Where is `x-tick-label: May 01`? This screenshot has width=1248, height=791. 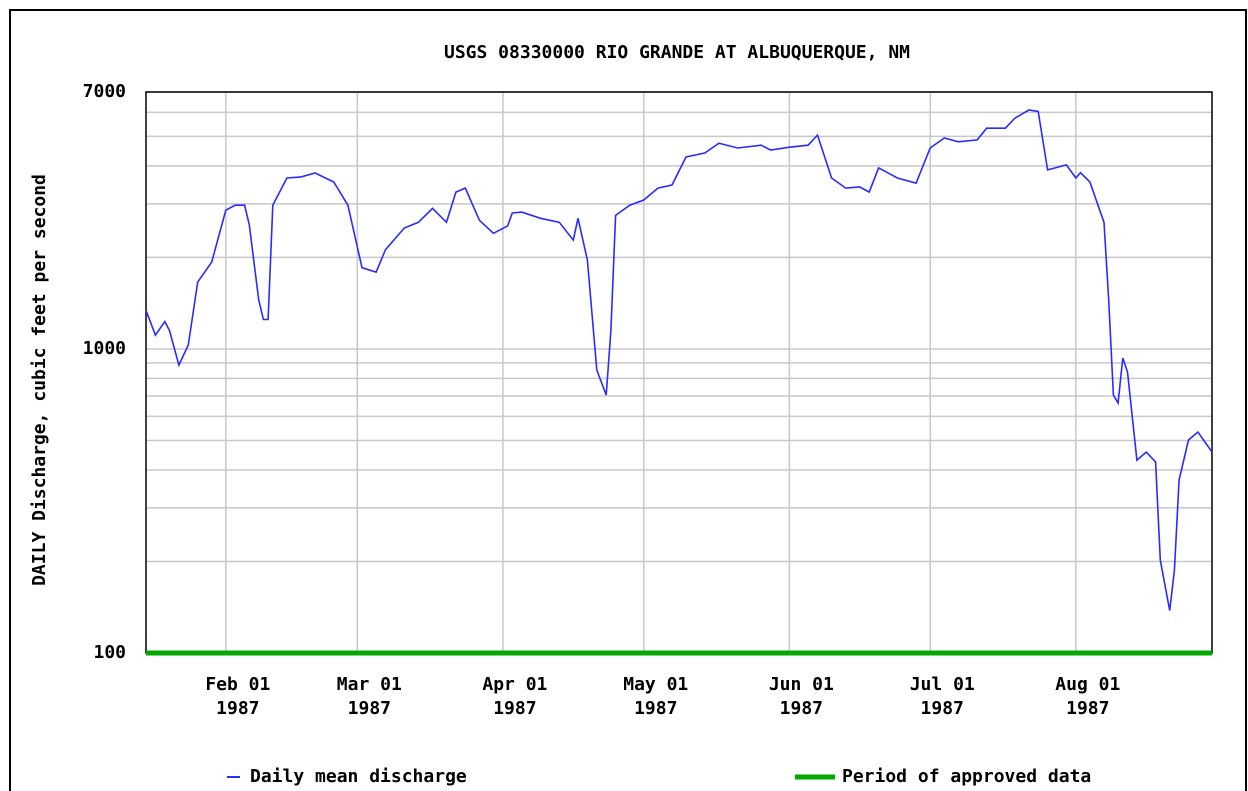
x-tick-label: May 01 is located at coordinates (655, 684).